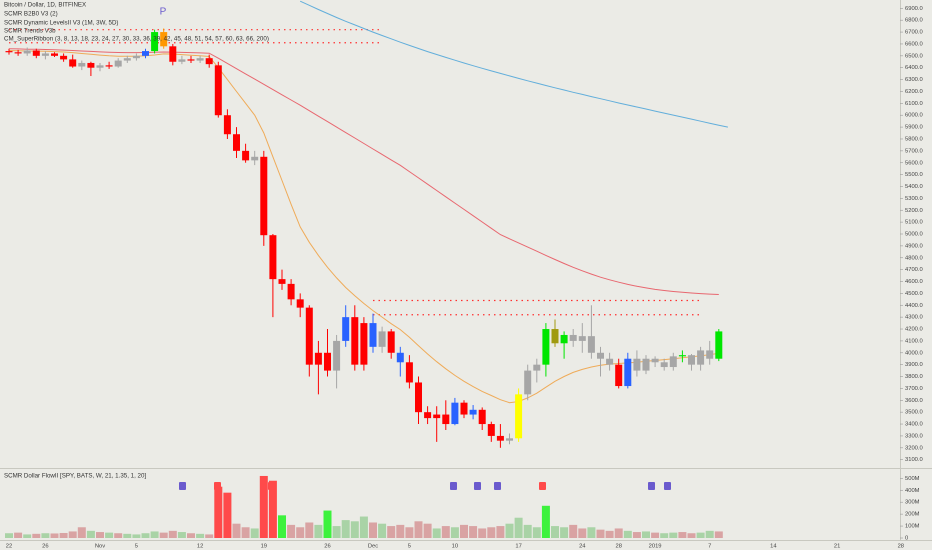  Describe the element at coordinates (914, 377) in the screenshot. I see `y-tick-label: 3800.0` at that location.